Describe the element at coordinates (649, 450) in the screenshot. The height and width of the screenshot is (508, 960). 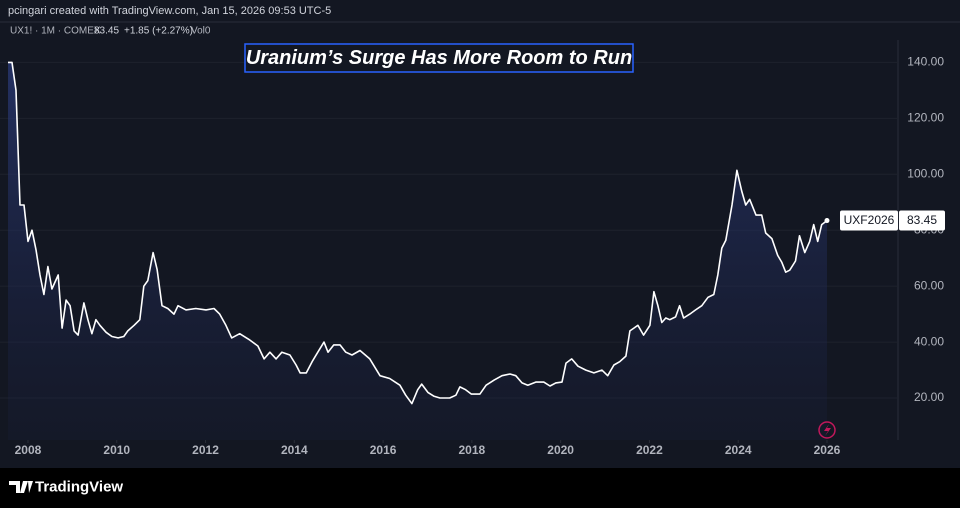
I see `x-tick-label: 2022` at that location.